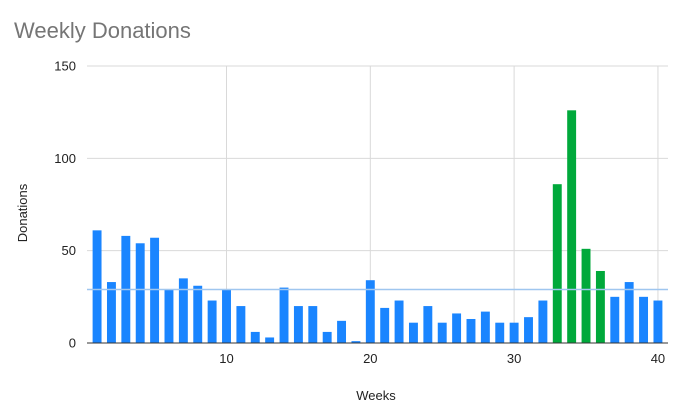  I want to click on y-tick-labels: 0 50 100 150, so click(65, 205).